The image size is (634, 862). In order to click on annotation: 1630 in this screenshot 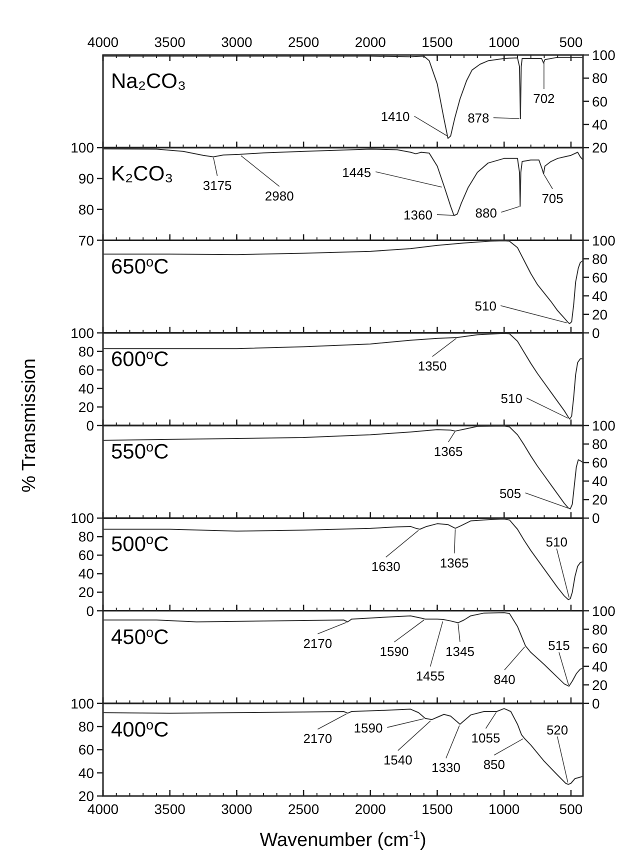, I will do `click(385, 566)`.